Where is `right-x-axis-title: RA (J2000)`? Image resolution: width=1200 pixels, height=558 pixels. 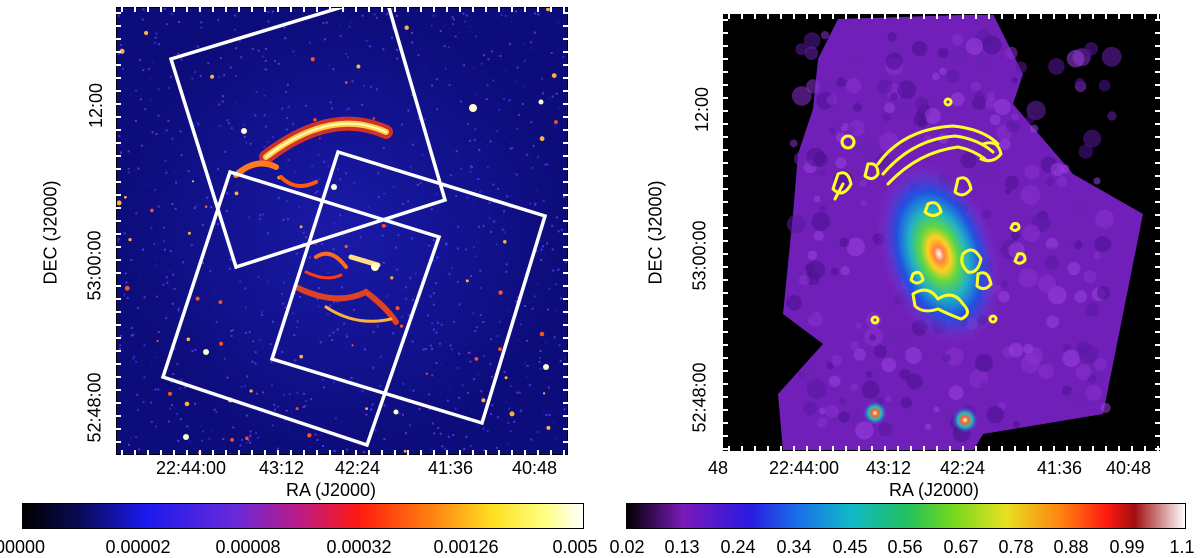
right-x-axis-title: RA (J2000) is located at coordinates (934, 490).